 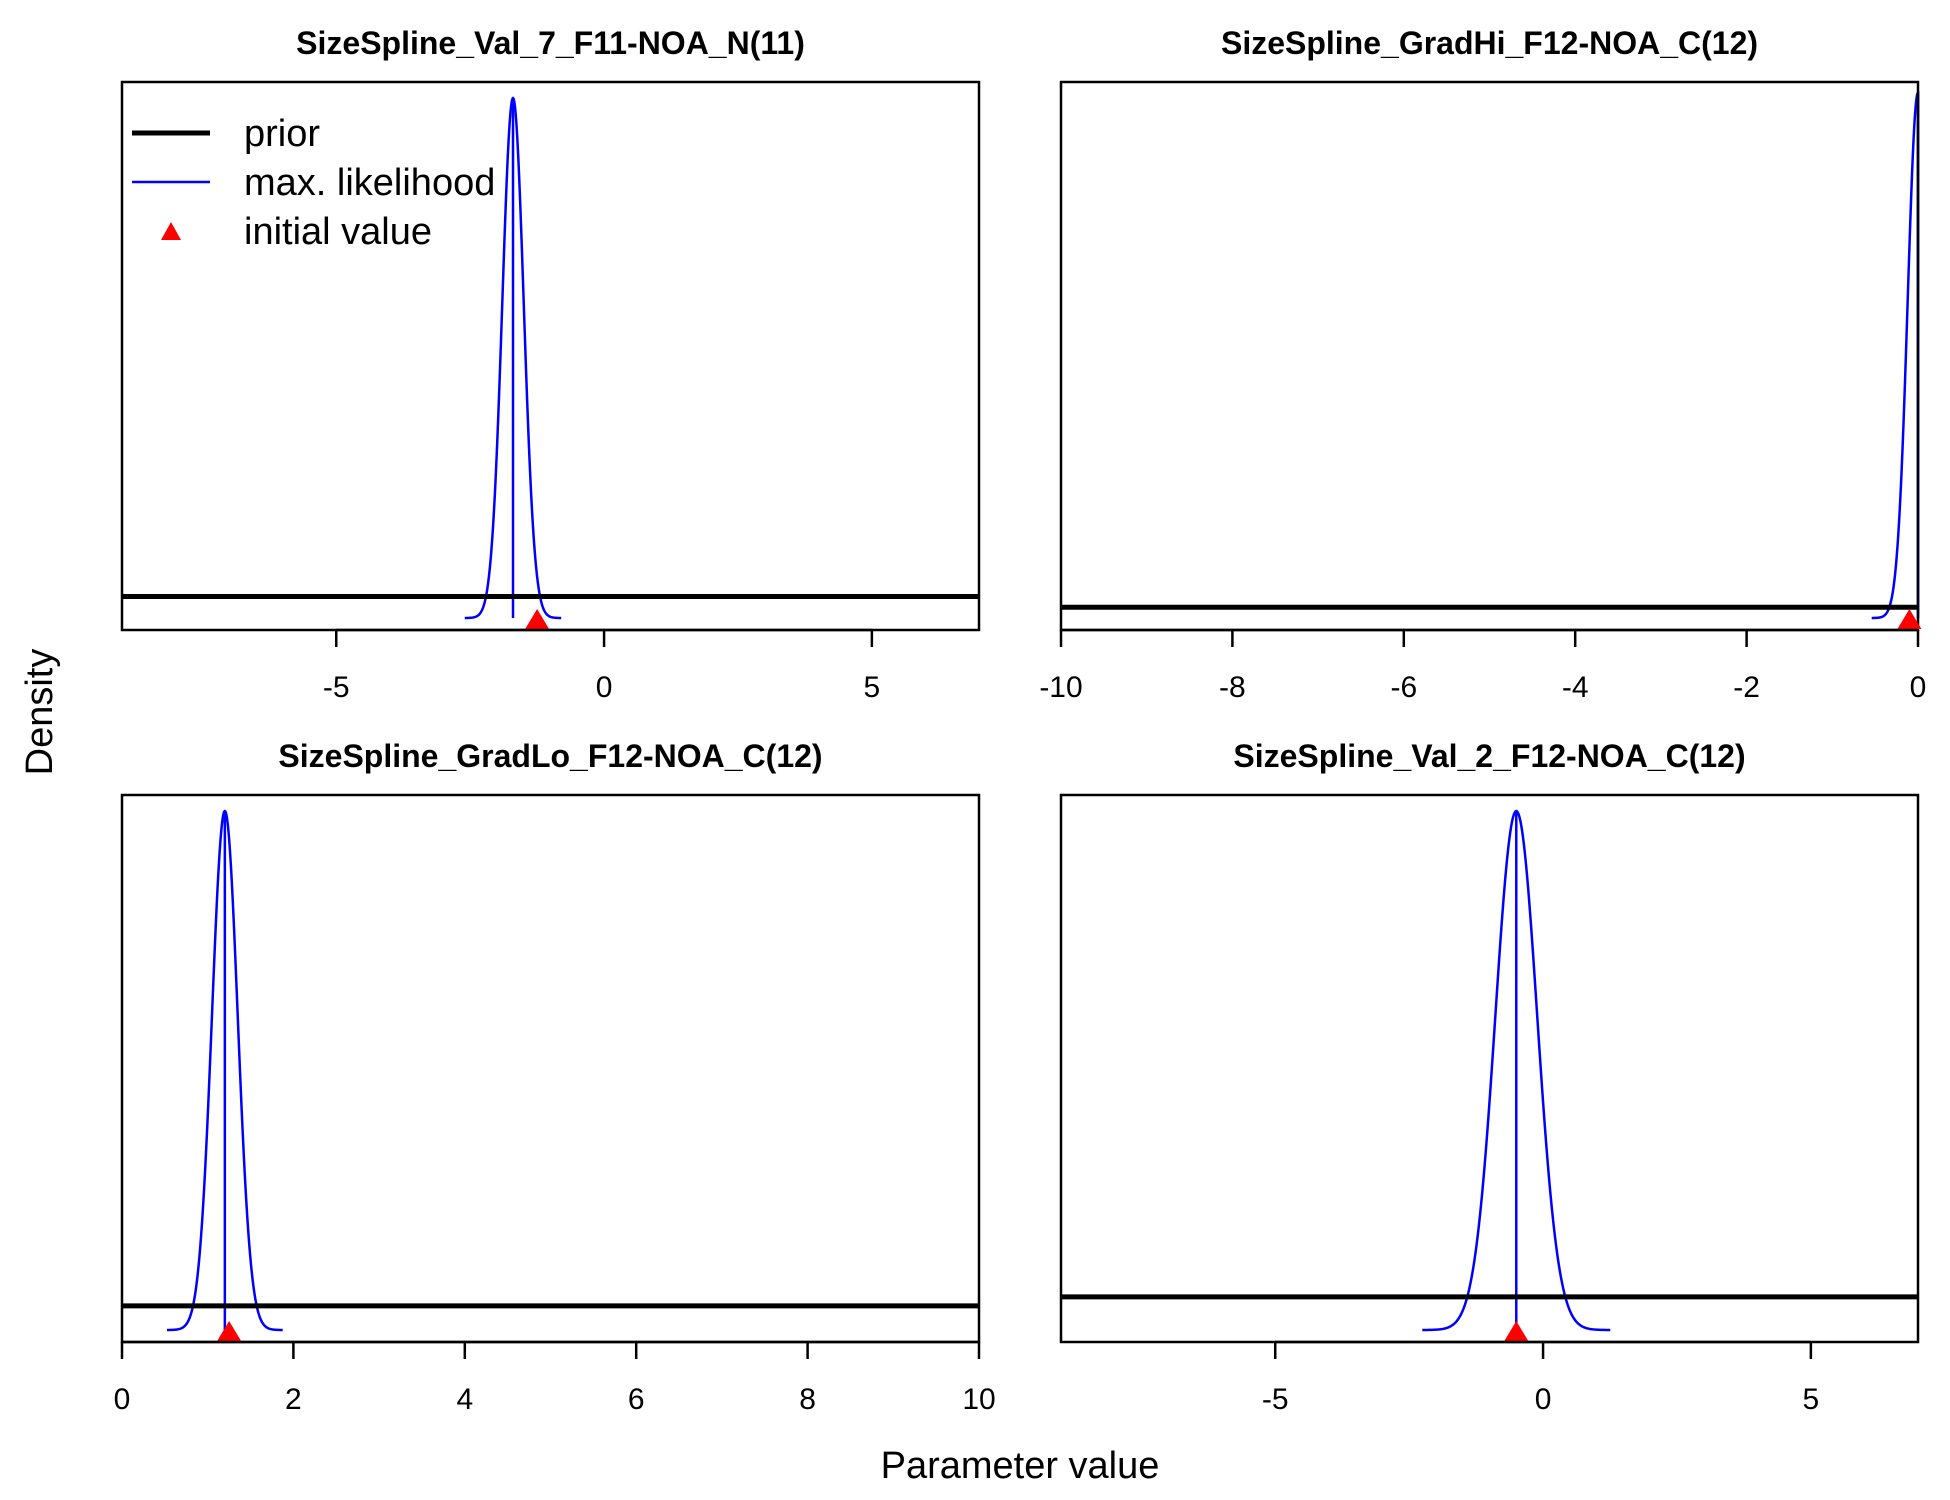 I want to click on legend-item-initial-value: initial value, so click(x=296, y=232).